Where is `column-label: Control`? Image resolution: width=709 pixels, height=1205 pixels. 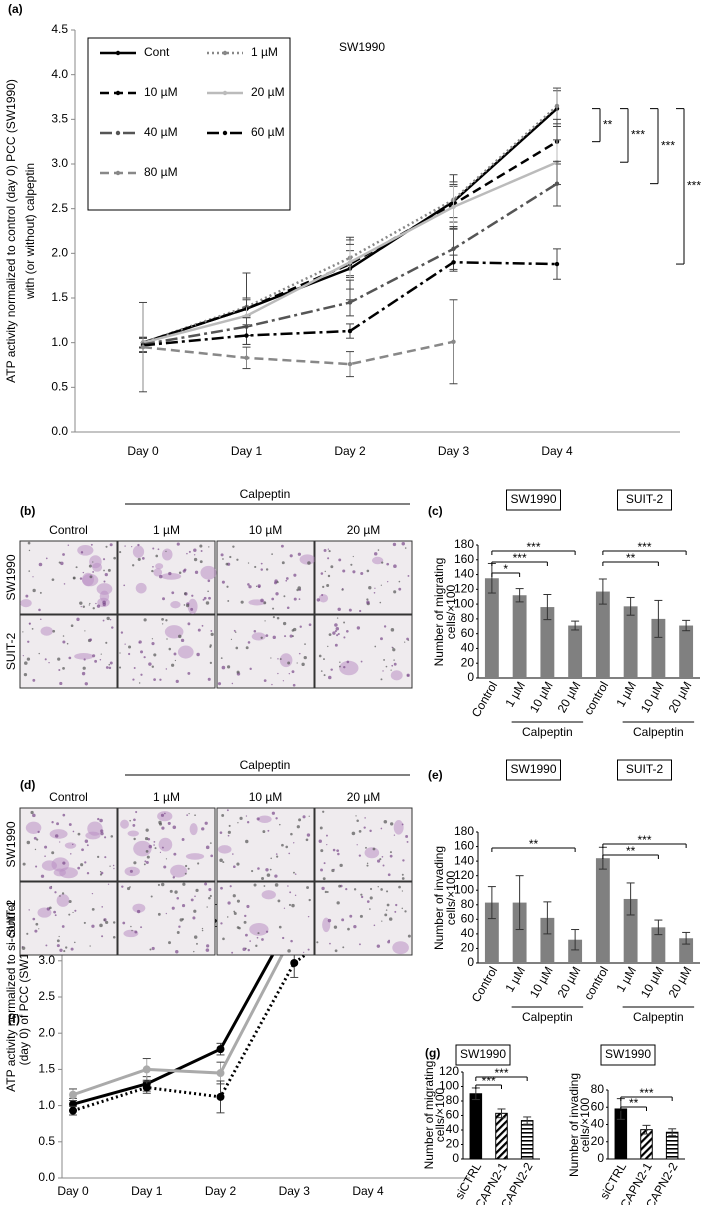 column-label: Control is located at coordinates (68, 797).